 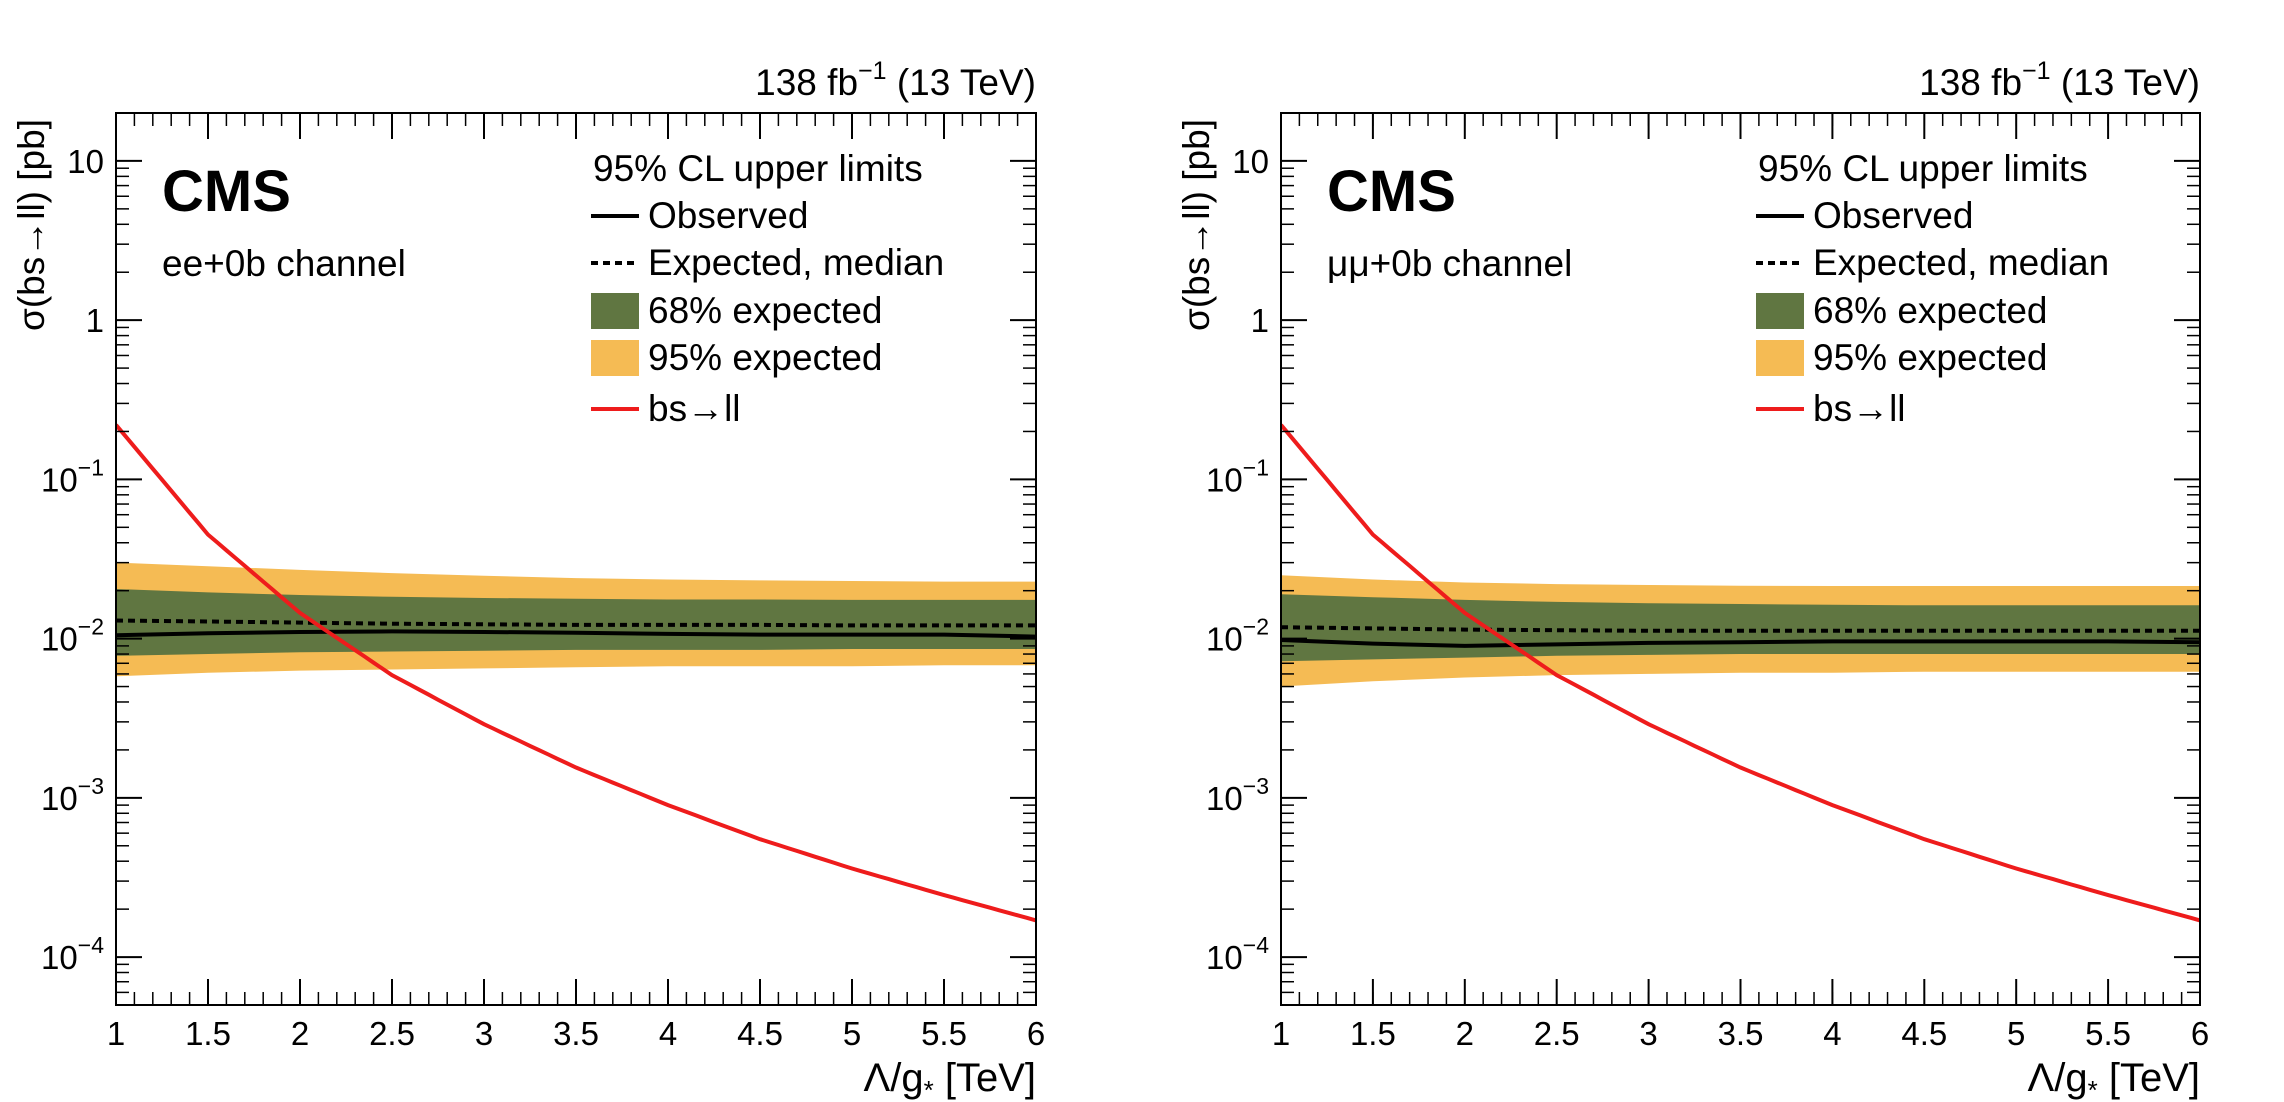 What do you see at coordinates (668, 1033) in the screenshot?
I see `x-tick-label: 4` at bounding box center [668, 1033].